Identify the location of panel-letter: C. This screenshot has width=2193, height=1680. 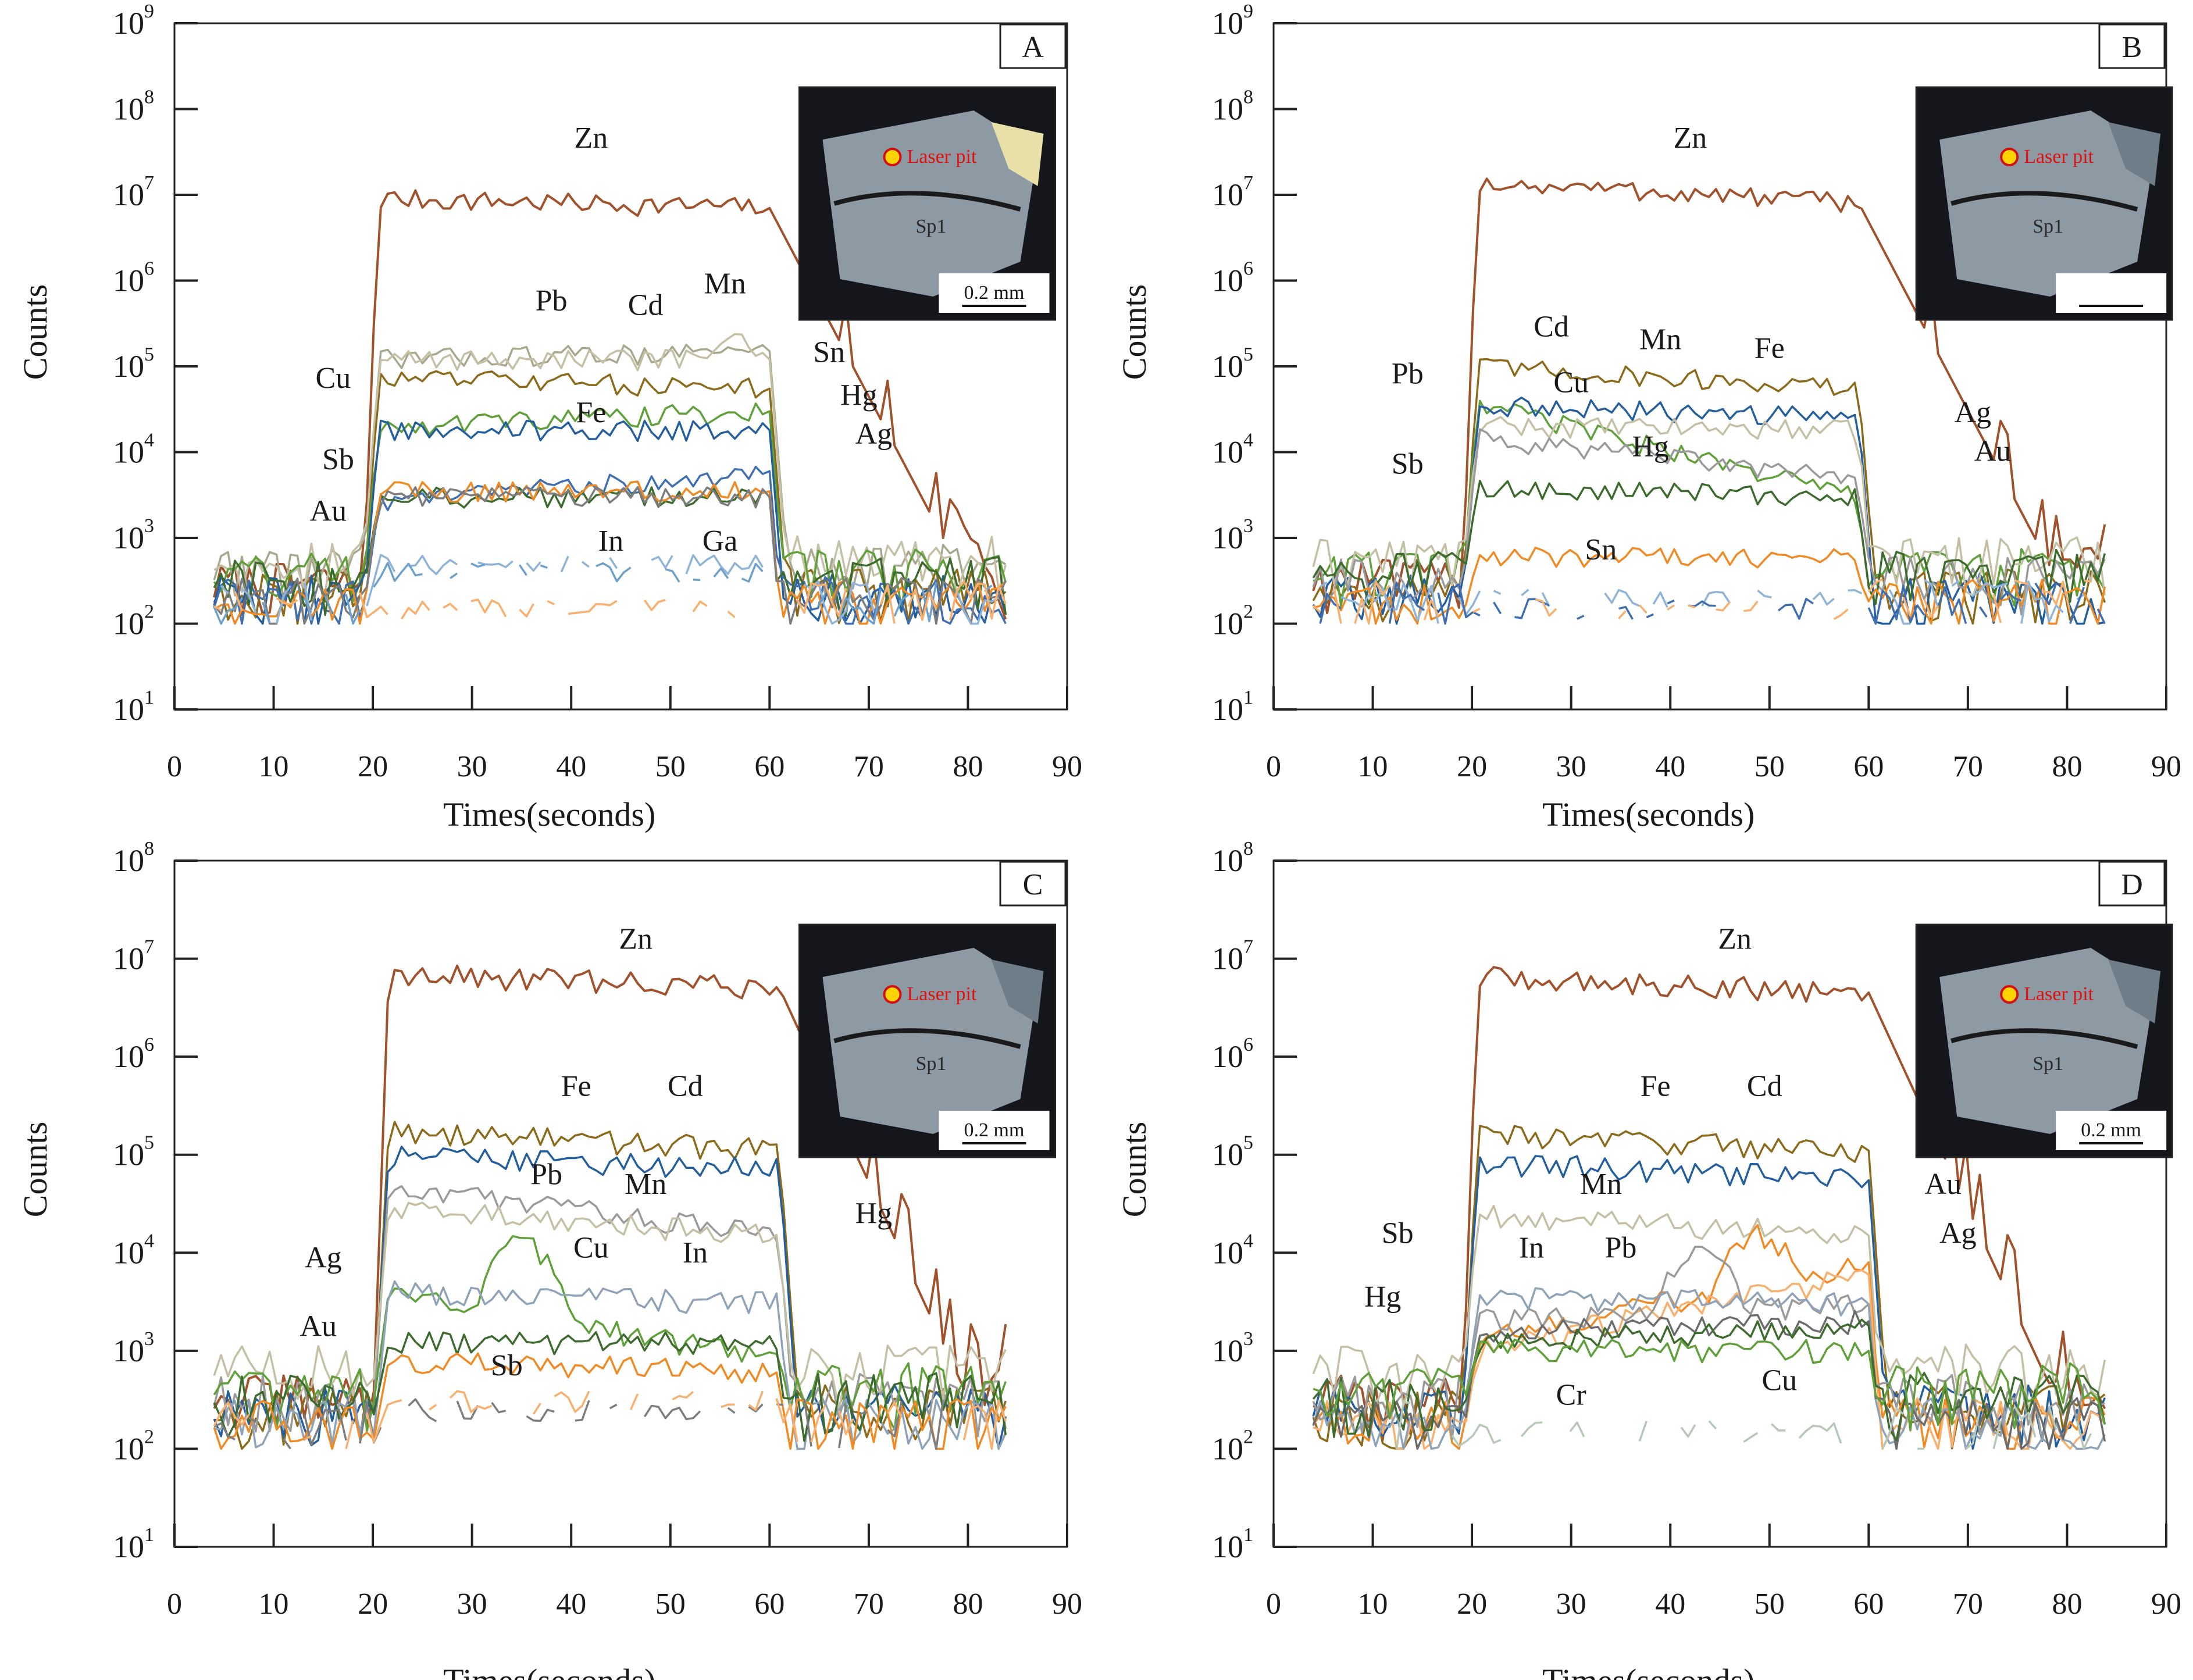
(1033, 884).